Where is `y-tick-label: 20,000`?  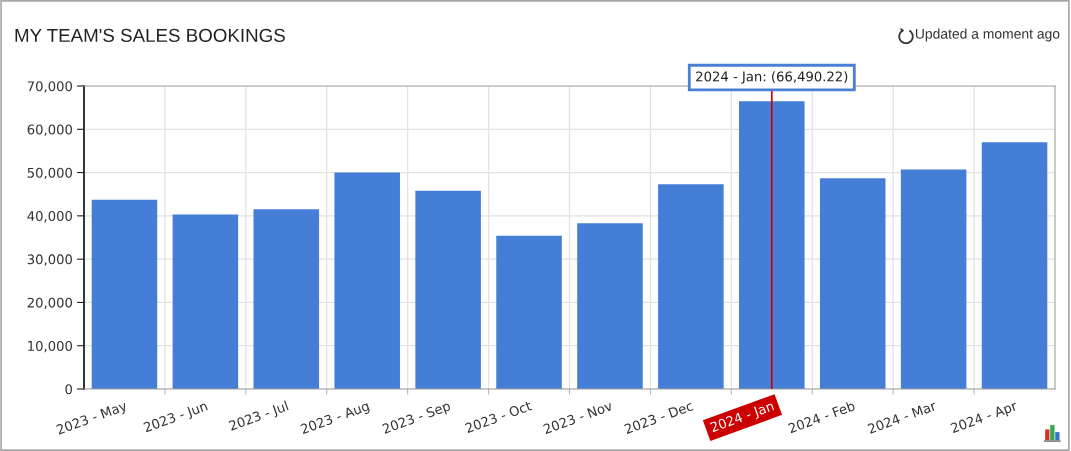
y-tick-label: 20,000 is located at coordinates (50, 303).